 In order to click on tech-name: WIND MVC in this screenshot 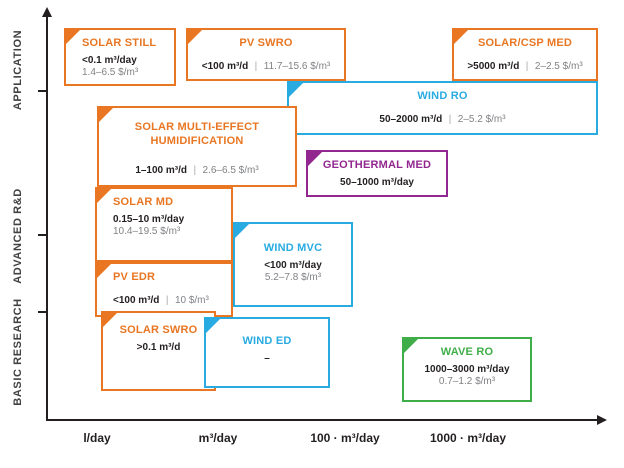, I will do `click(293, 247)`.